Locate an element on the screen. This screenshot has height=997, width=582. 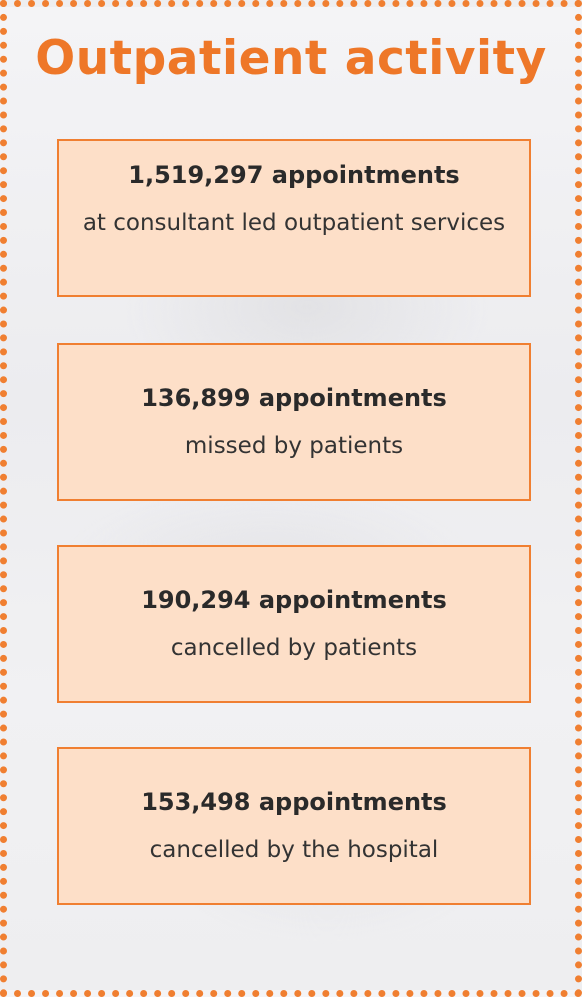
stat-value: 136,899 appointments is located at coordinates (294, 398).